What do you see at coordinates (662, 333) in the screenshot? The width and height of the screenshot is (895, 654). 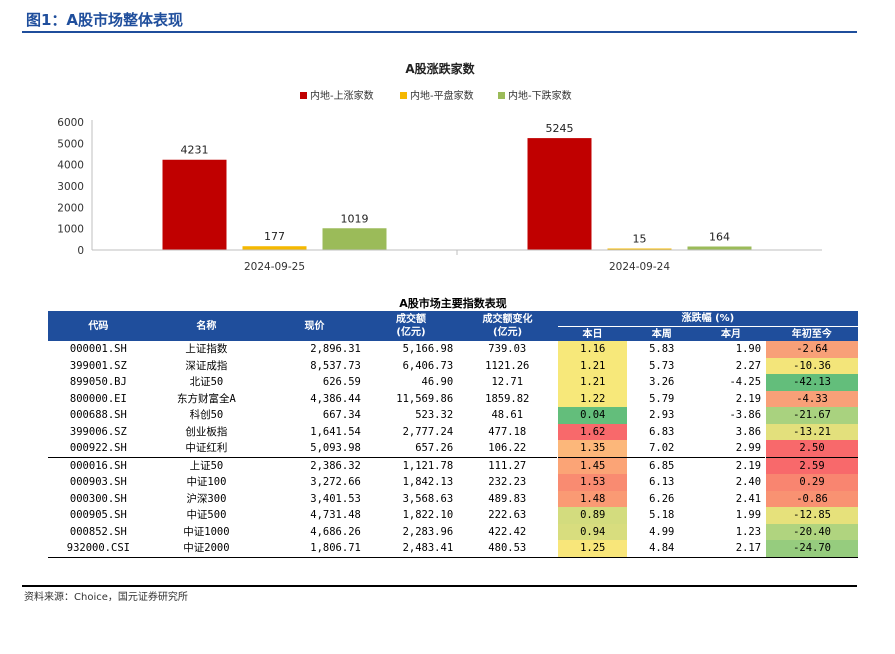 I see `header-week: 本周` at bounding box center [662, 333].